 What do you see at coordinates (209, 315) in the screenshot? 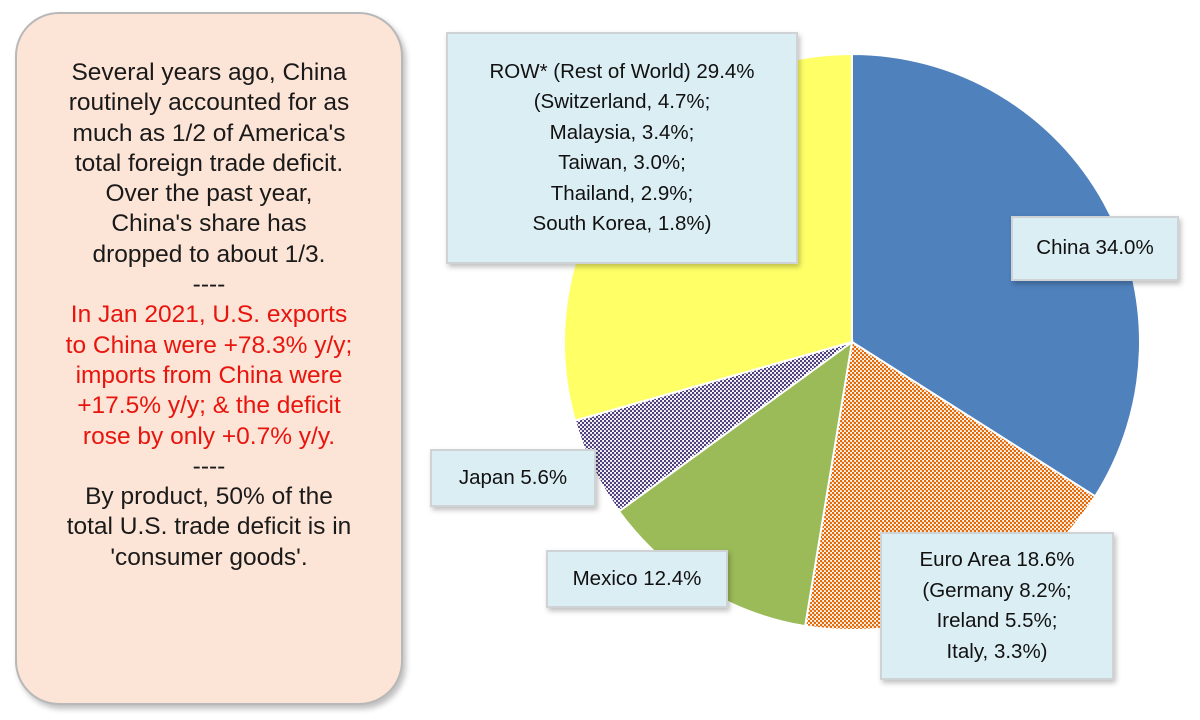
I see `commentary-line: In Jan 2021, U.S. exports` at bounding box center [209, 315].